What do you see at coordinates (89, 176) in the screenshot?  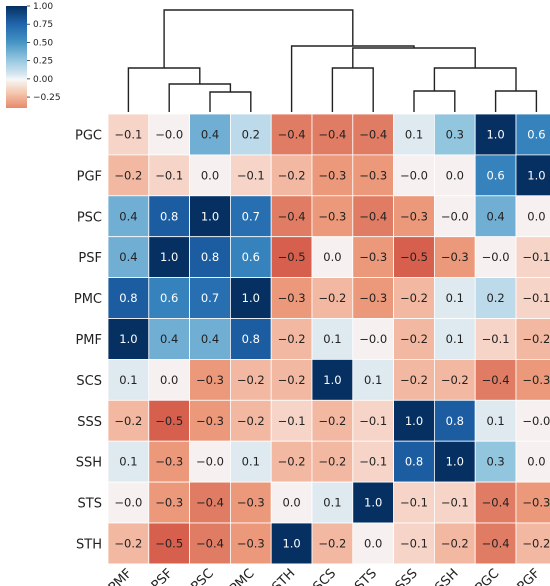 I see `row-label: PGF` at bounding box center [89, 176].